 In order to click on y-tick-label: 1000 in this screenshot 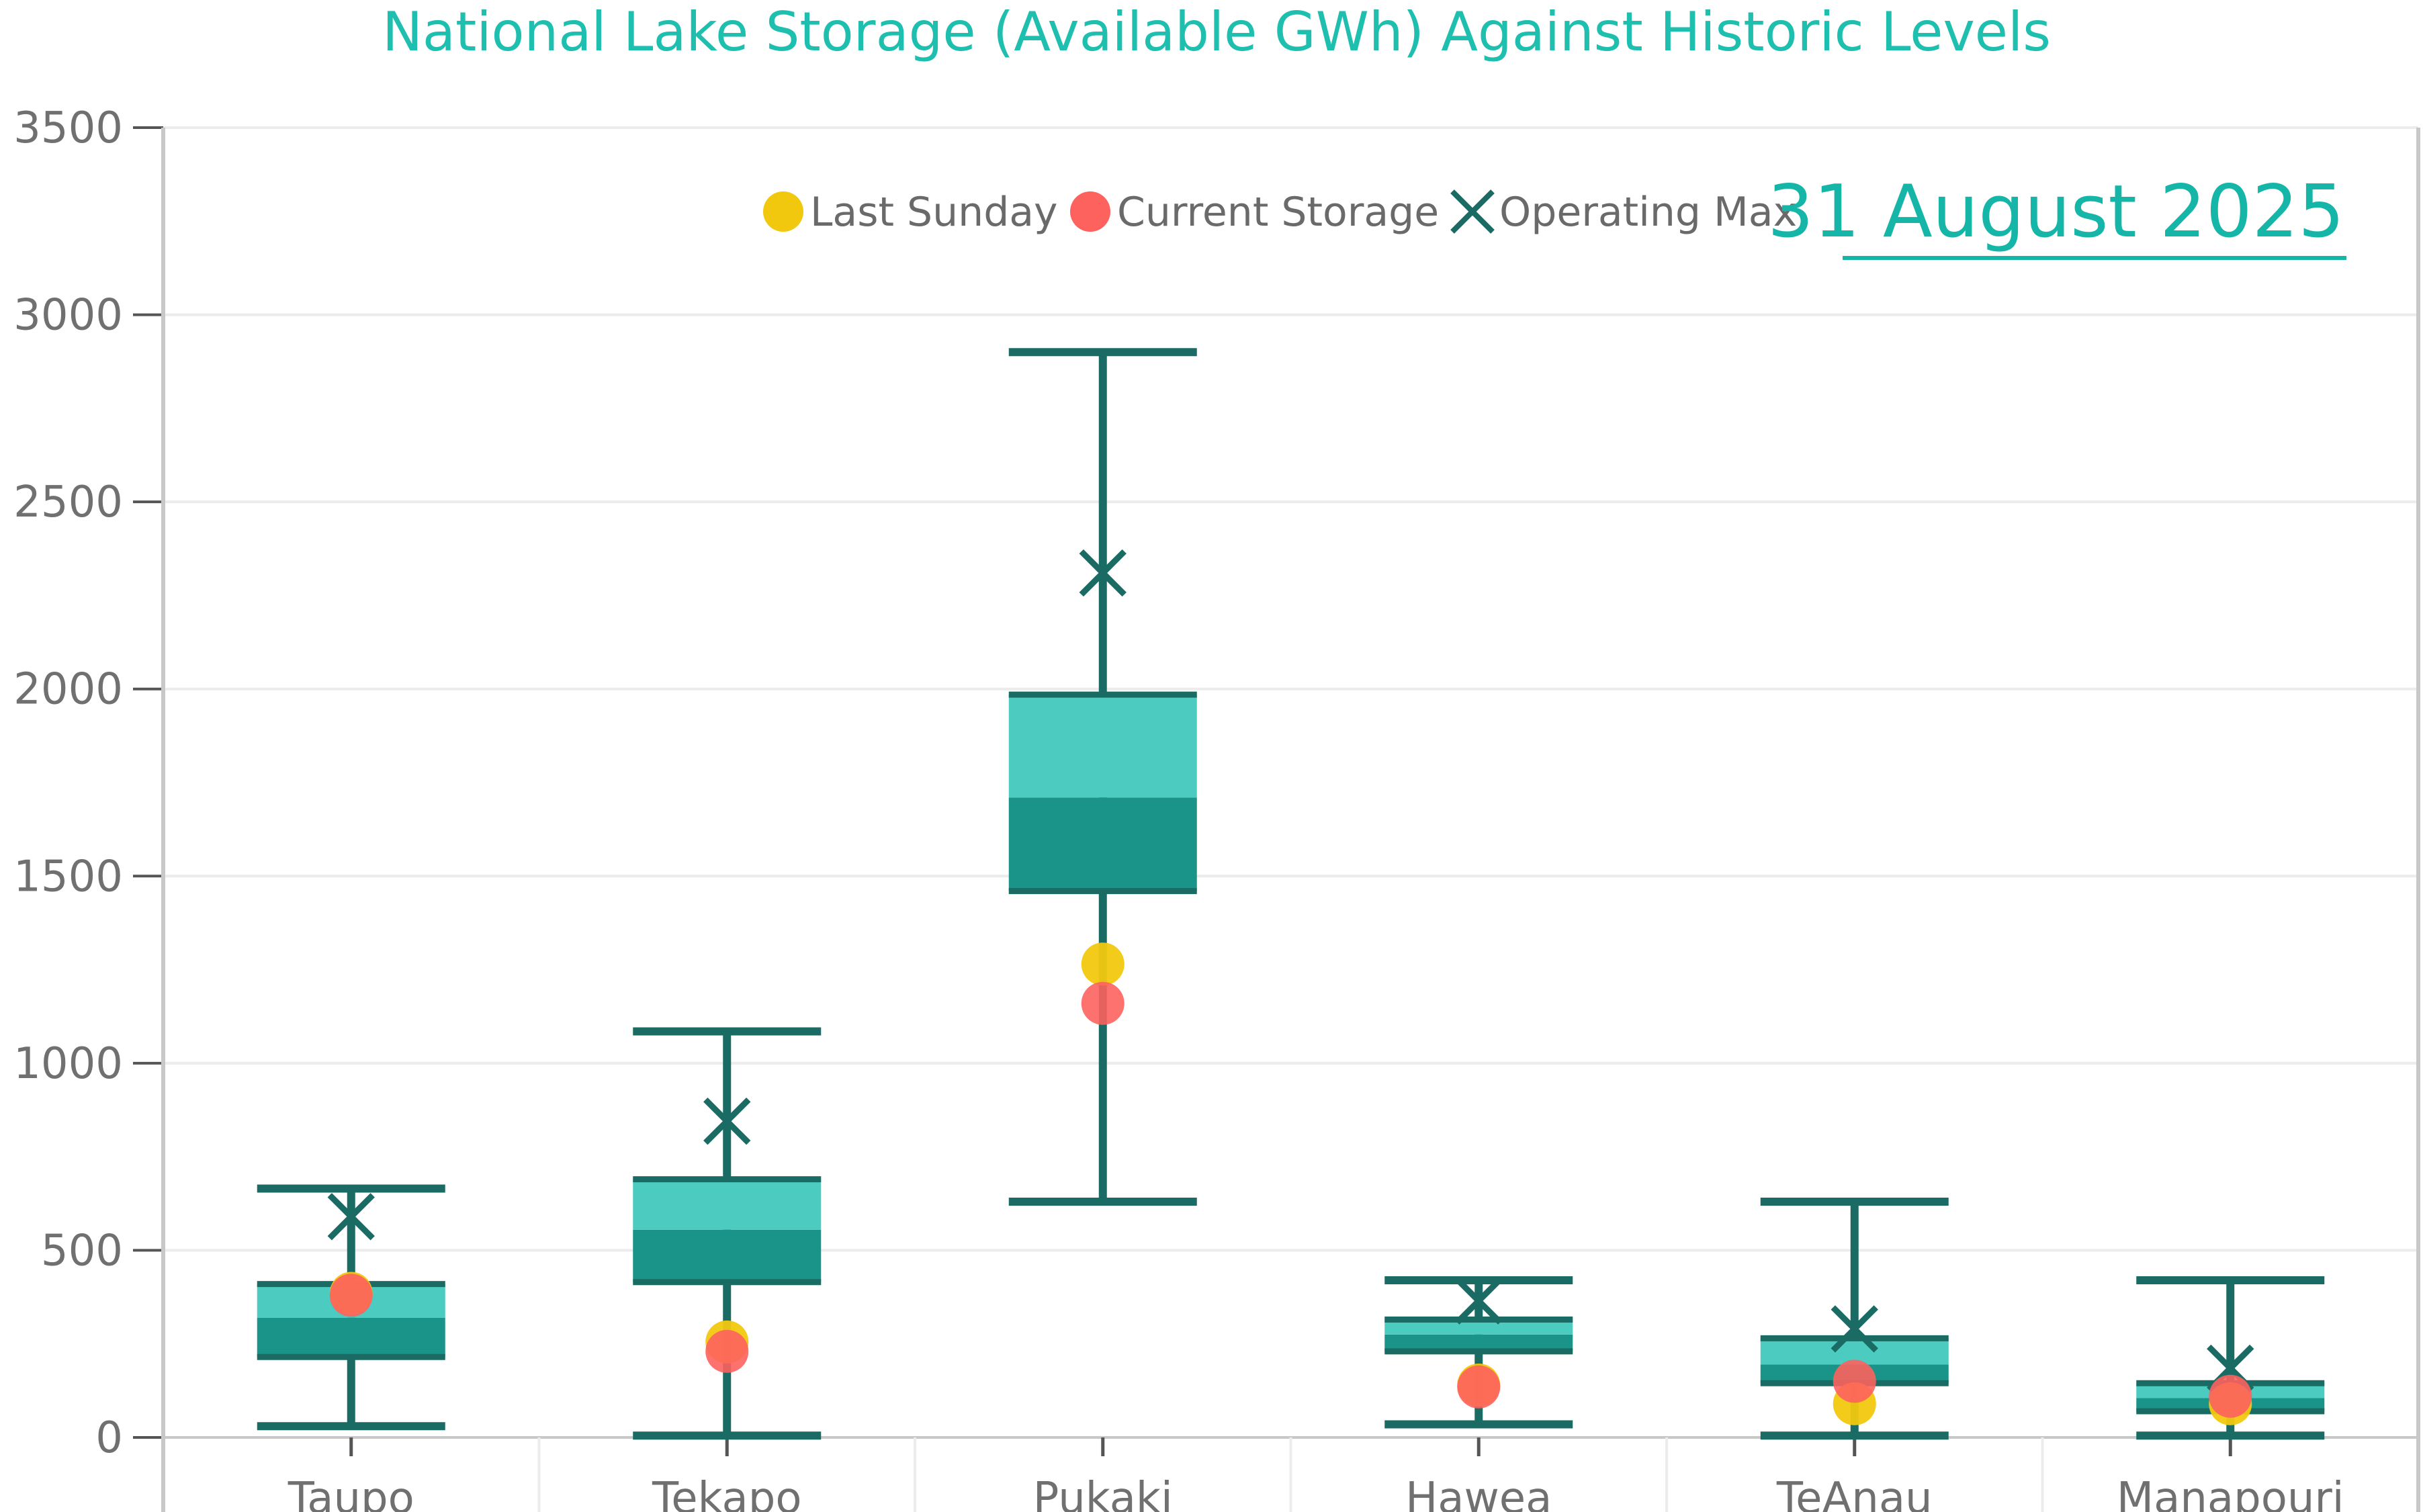, I will do `click(68, 1064)`.